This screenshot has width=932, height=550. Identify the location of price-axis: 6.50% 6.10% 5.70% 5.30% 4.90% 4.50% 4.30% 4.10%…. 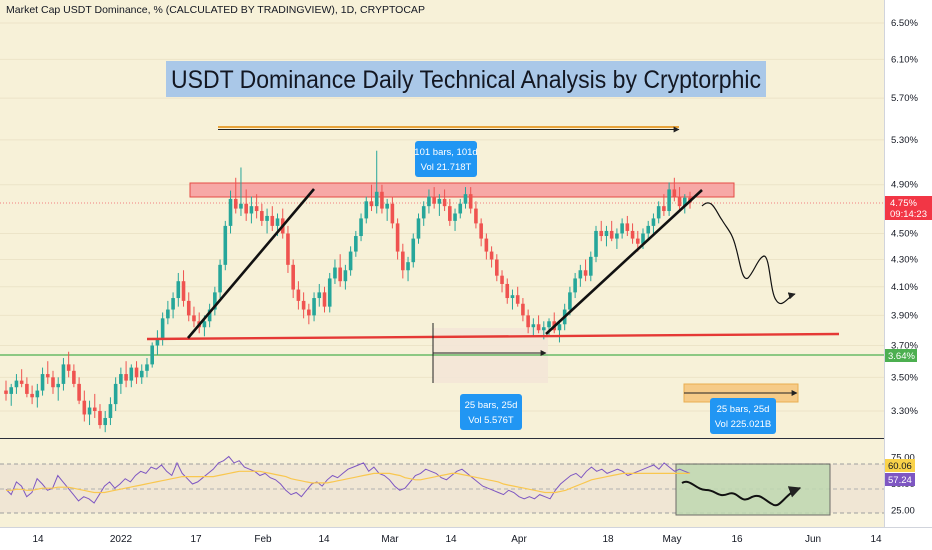
(904, 217).